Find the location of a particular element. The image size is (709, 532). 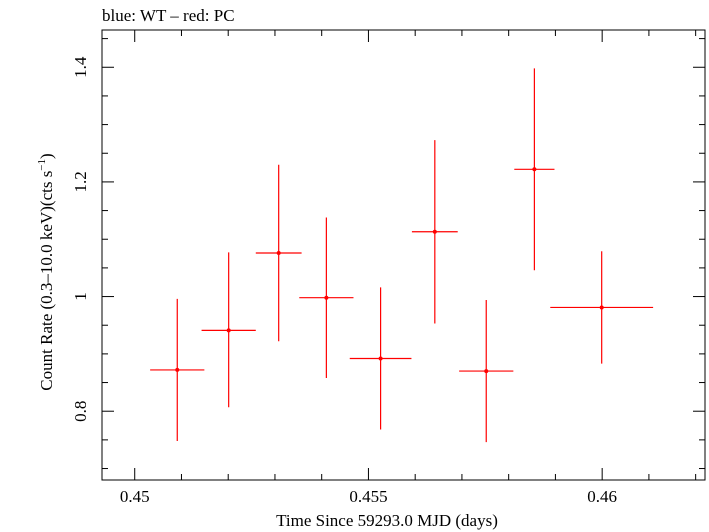

y-axis-label-suffix: ) is located at coordinates (46, 156).